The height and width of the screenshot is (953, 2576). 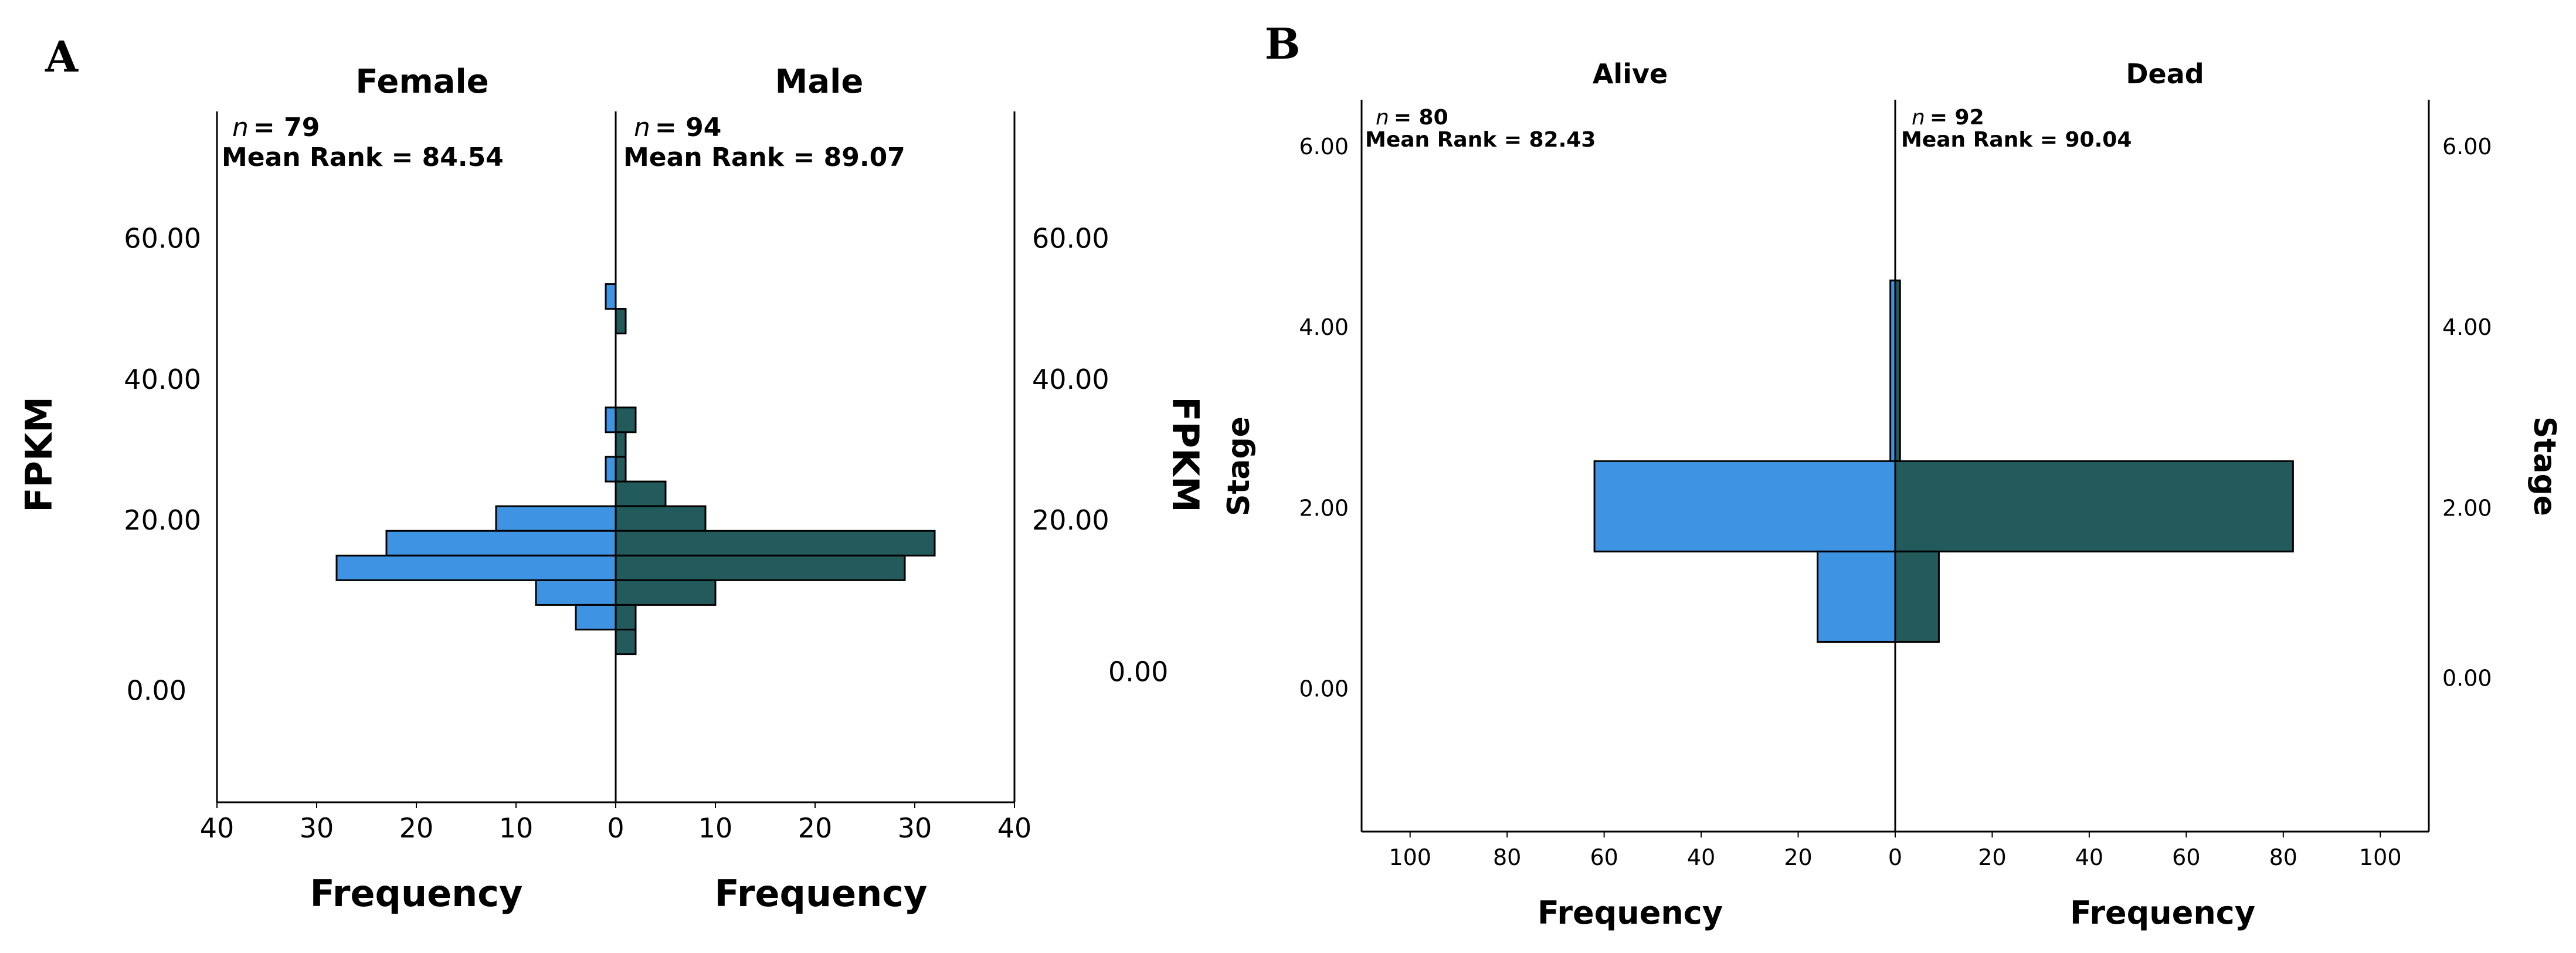 What do you see at coordinates (1630, 74) in the screenshot?
I see `group-title-alive: Alive` at bounding box center [1630, 74].